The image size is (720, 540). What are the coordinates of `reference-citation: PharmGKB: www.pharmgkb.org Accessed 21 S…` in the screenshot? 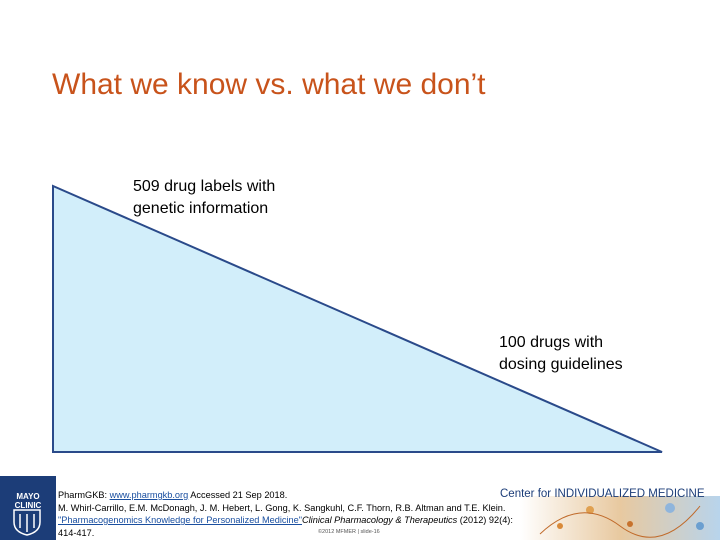 It's located at (293, 514).